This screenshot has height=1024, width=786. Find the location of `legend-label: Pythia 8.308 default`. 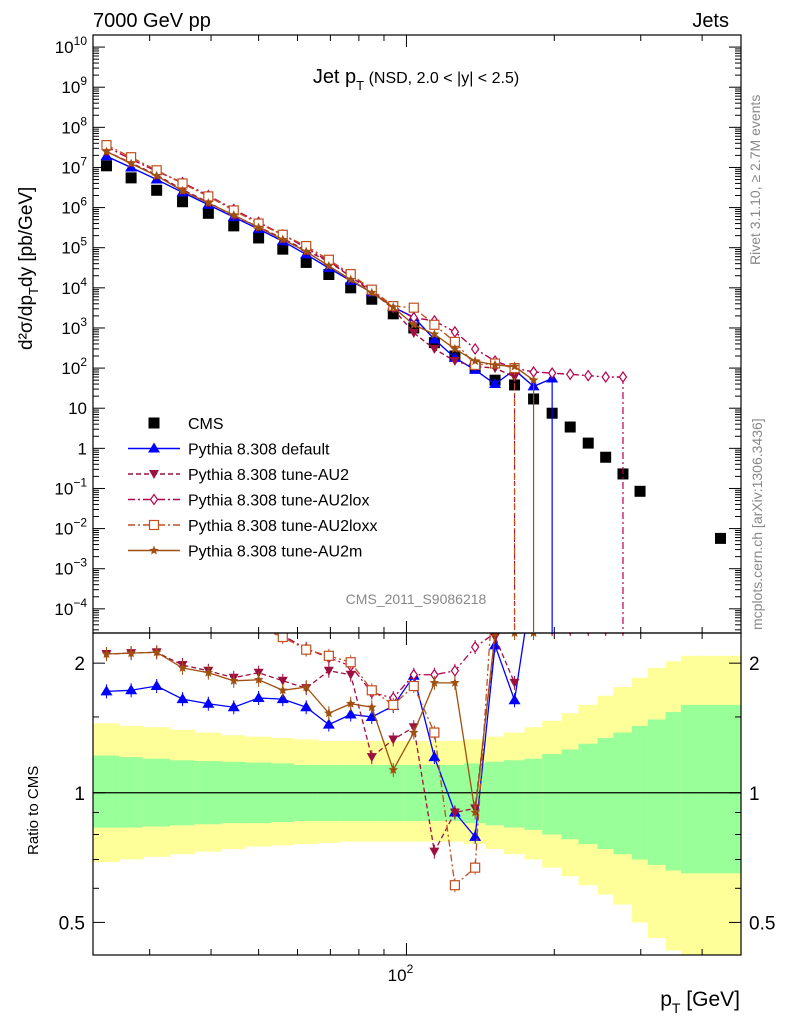

legend-label: Pythia 8.308 default is located at coordinates (259, 450).